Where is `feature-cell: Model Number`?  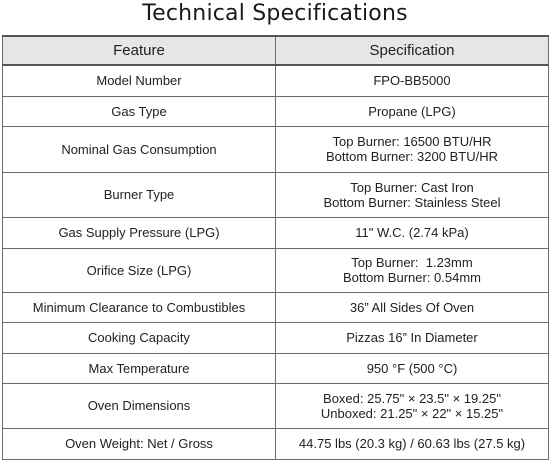
feature-cell: Model Number is located at coordinates (139, 80).